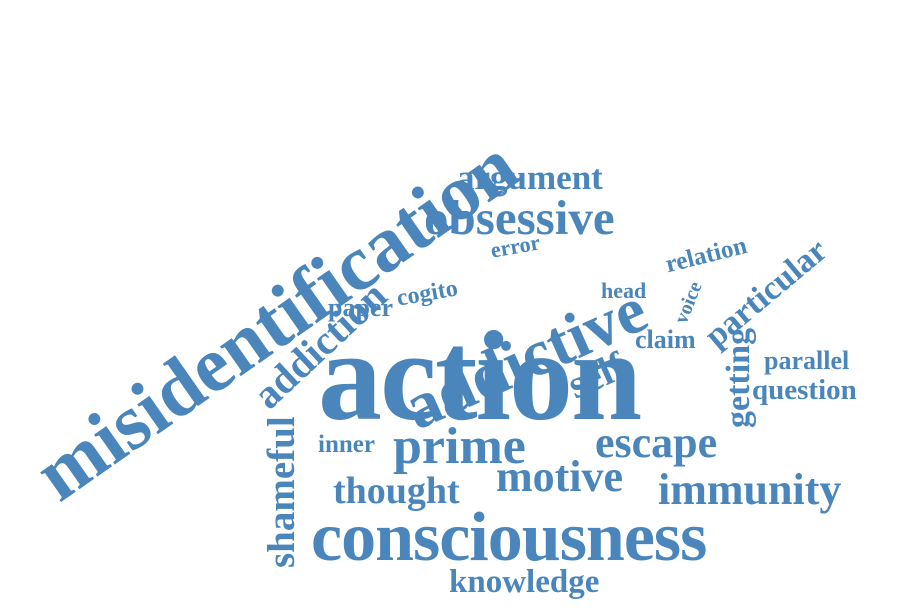 The image size is (900, 611). What do you see at coordinates (515, 246) in the screenshot?
I see `word-error: error` at bounding box center [515, 246].